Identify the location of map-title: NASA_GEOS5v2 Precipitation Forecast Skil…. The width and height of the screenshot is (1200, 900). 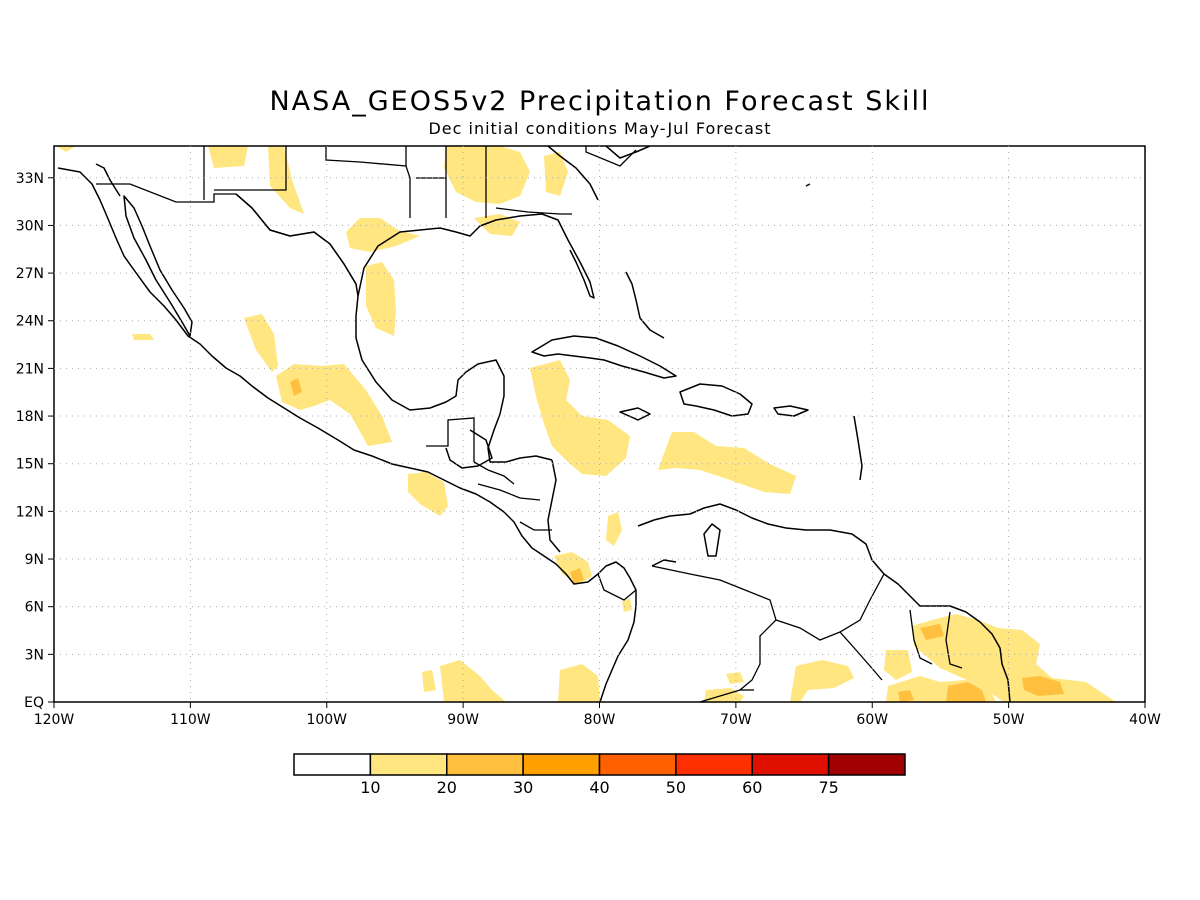
(600, 101).